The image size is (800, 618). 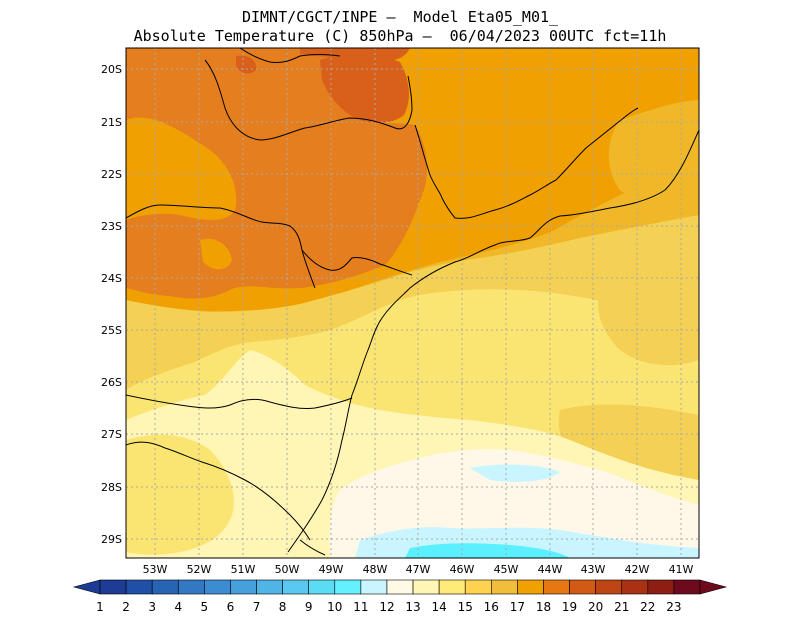 What do you see at coordinates (111, 539) in the screenshot?
I see `lat-label: 29S` at bounding box center [111, 539].